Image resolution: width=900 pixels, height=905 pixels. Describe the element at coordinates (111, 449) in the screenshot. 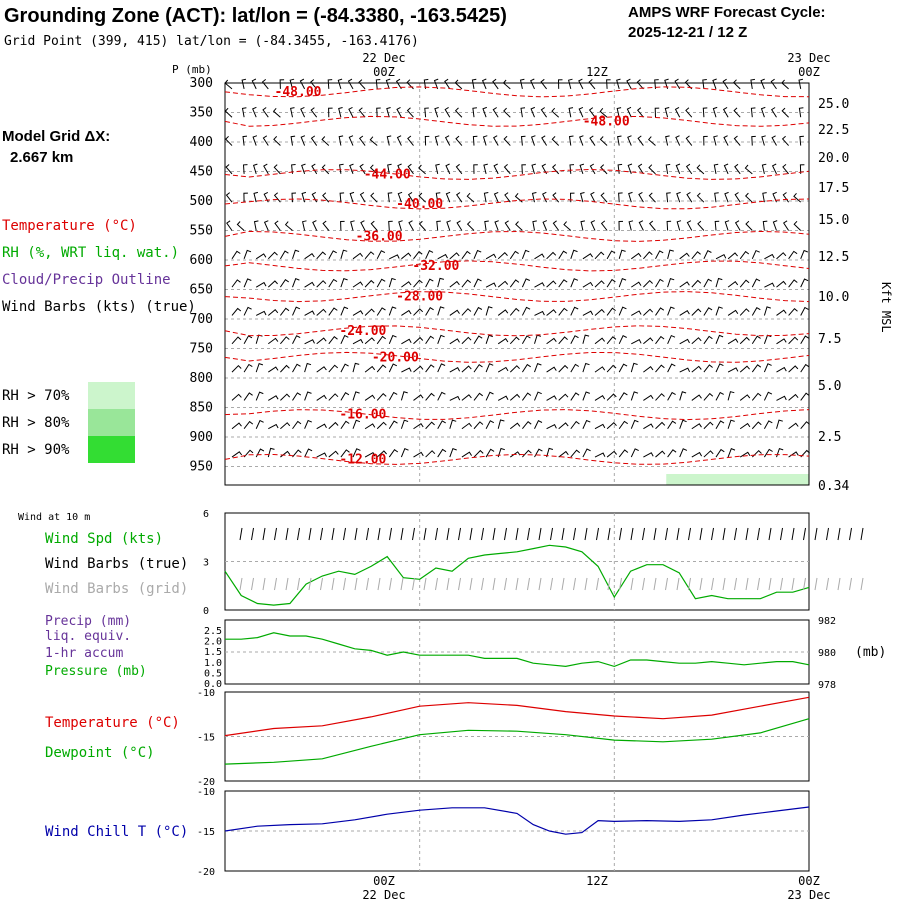

I see `rh90-swatch` at that location.